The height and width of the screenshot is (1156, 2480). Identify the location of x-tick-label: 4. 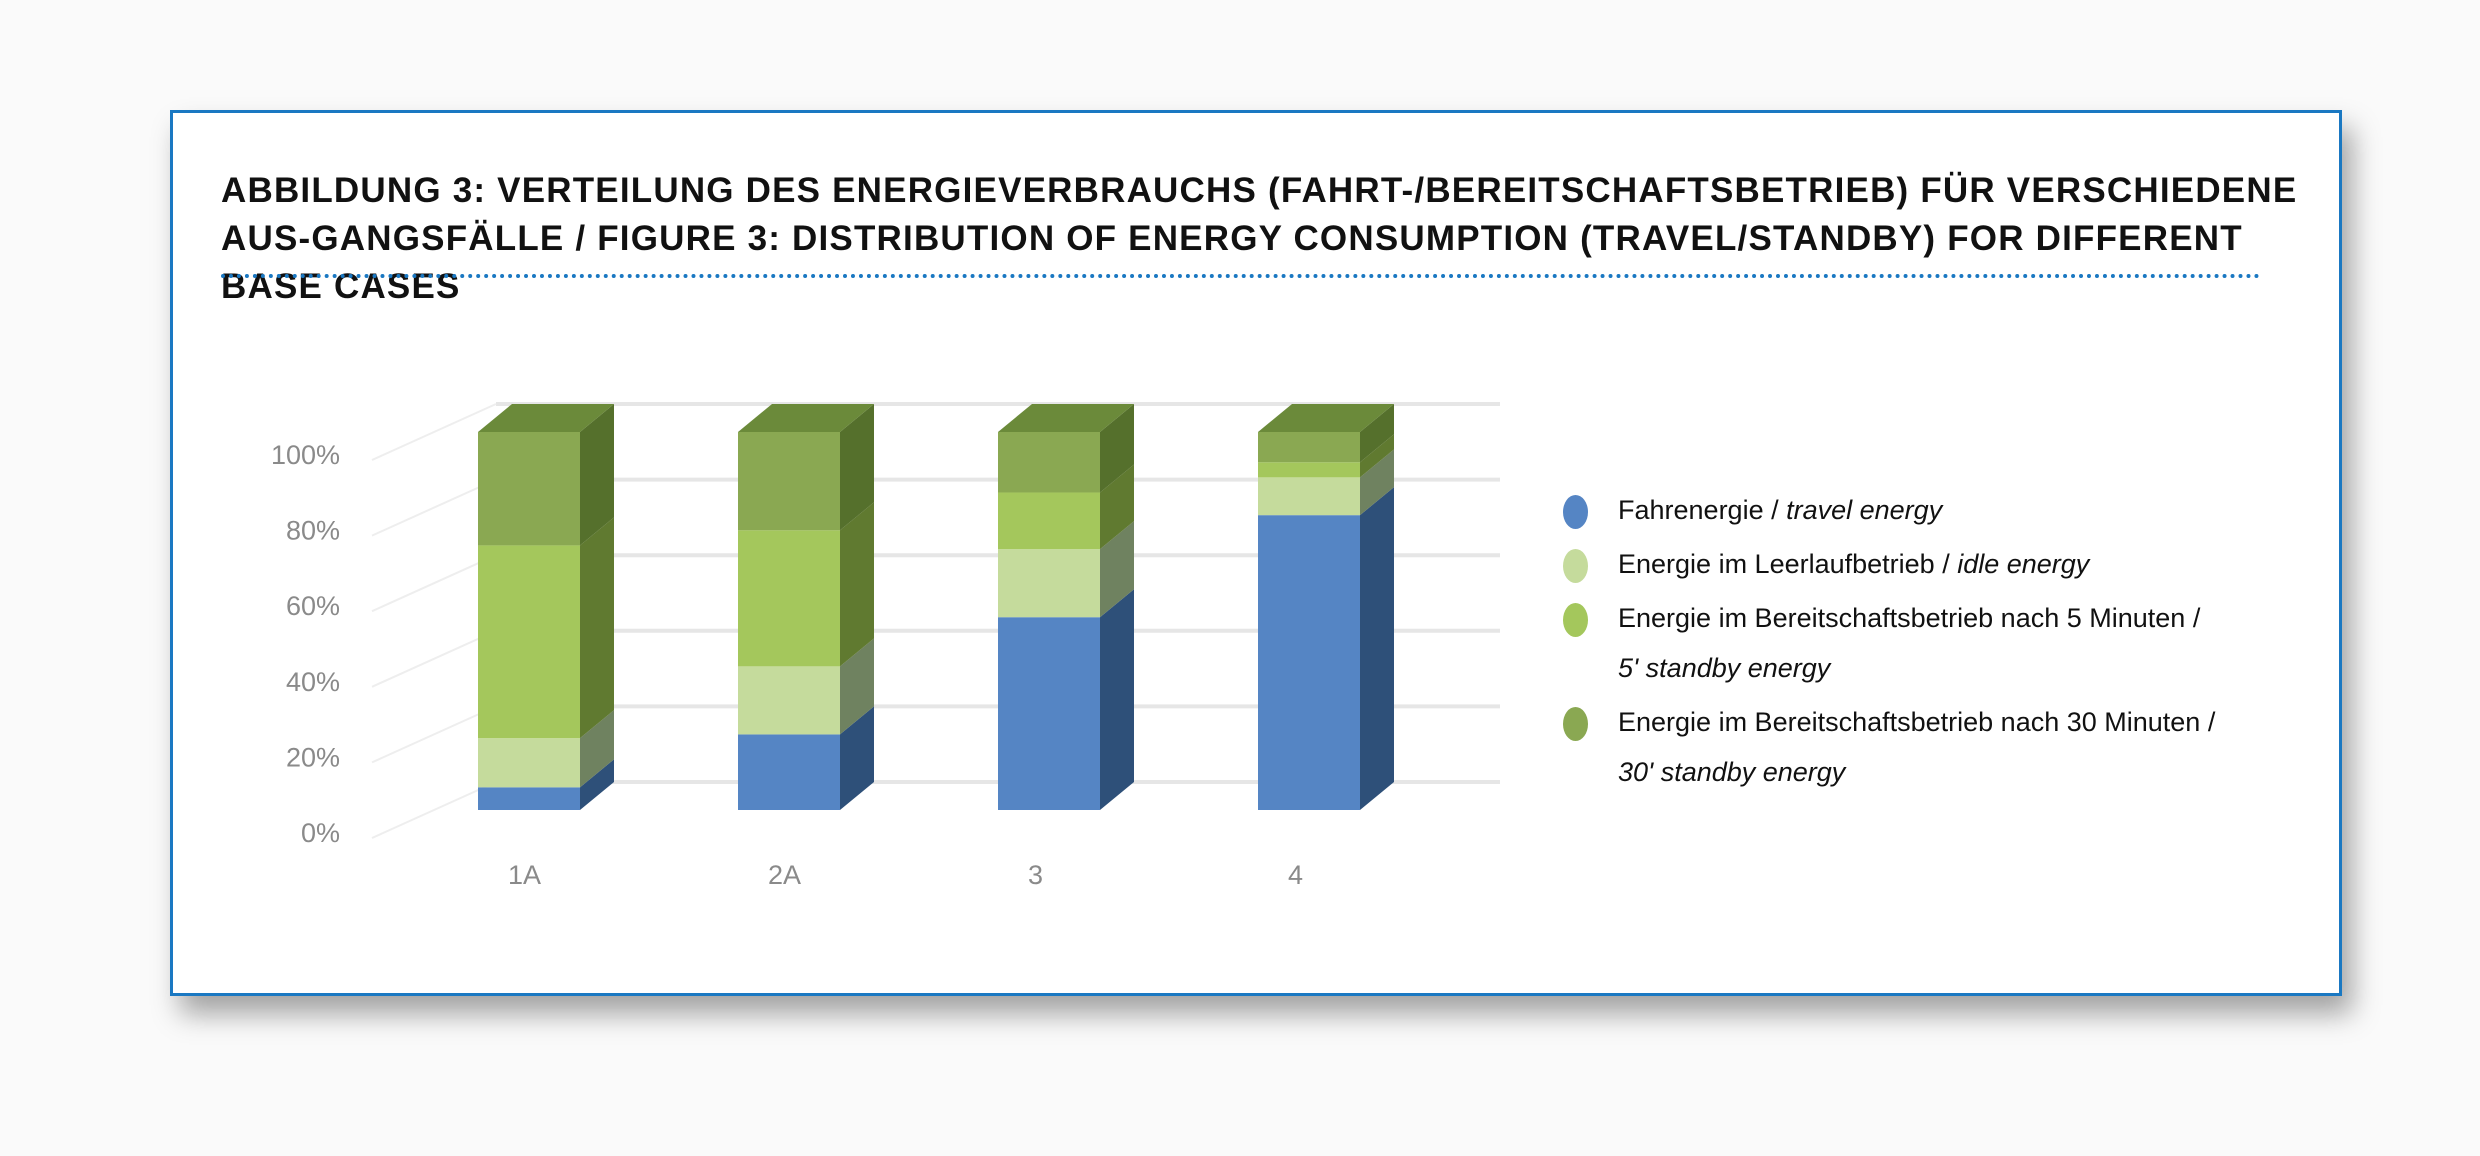
(1295, 875).